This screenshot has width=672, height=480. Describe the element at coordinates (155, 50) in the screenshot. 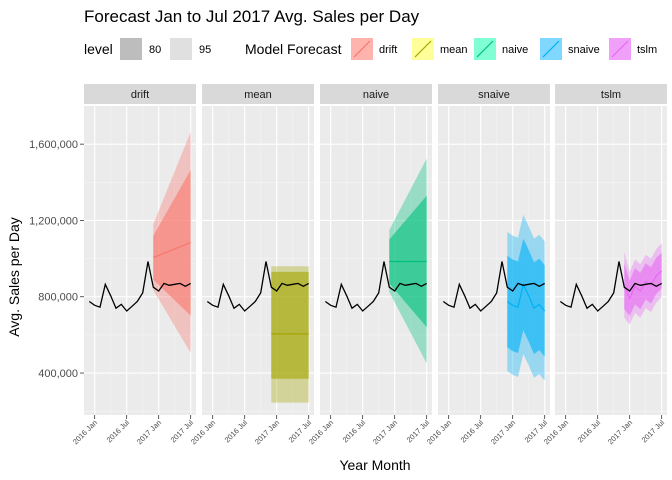

I see `legend-level-label-80: 80` at that location.